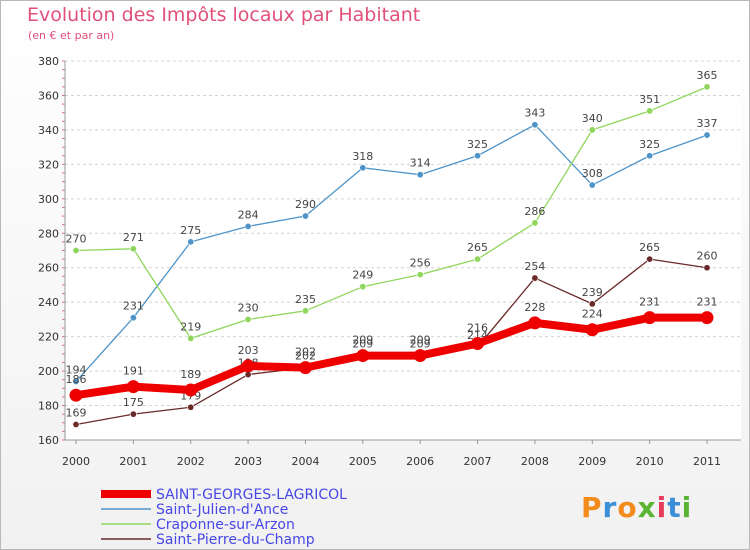 The height and width of the screenshot is (550, 750). What do you see at coordinates (48, 95) in the screenshot?
I see `y-tick-label: 360` at bounding box center [48, 95].